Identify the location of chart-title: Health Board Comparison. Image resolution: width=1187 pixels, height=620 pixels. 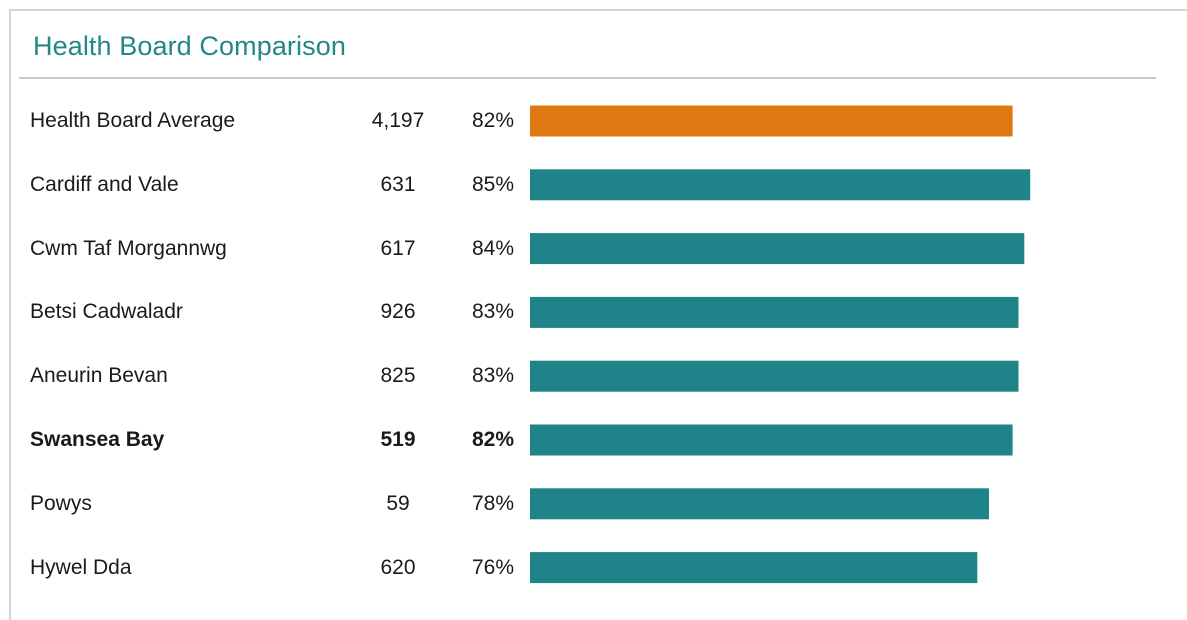
(189, 46).